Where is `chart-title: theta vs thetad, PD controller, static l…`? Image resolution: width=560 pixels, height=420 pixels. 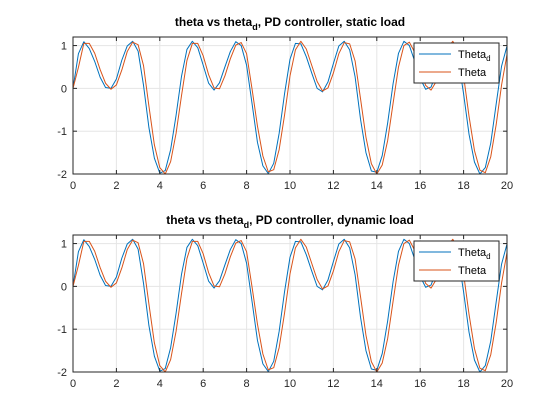
chart-title: theta vs thetad, PD controller, static l… is located at coordinates (290, 23).